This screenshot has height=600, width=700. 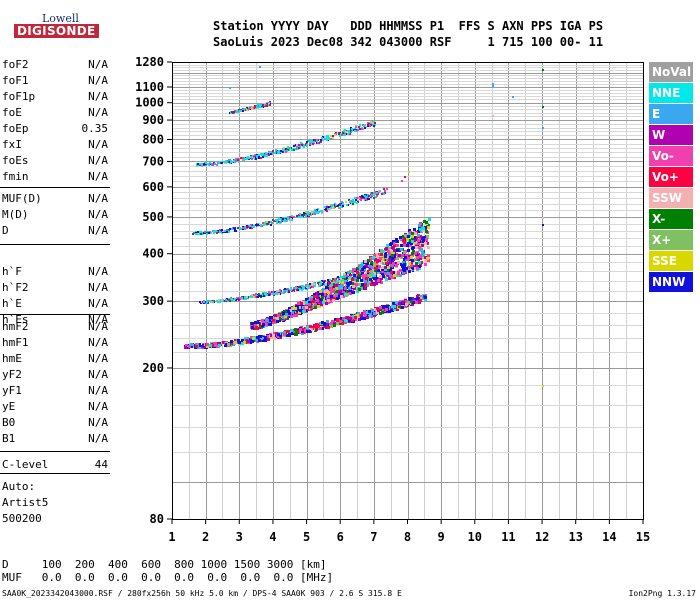 I want to click on x-tick-label: 2, so click(x=205, y=537).